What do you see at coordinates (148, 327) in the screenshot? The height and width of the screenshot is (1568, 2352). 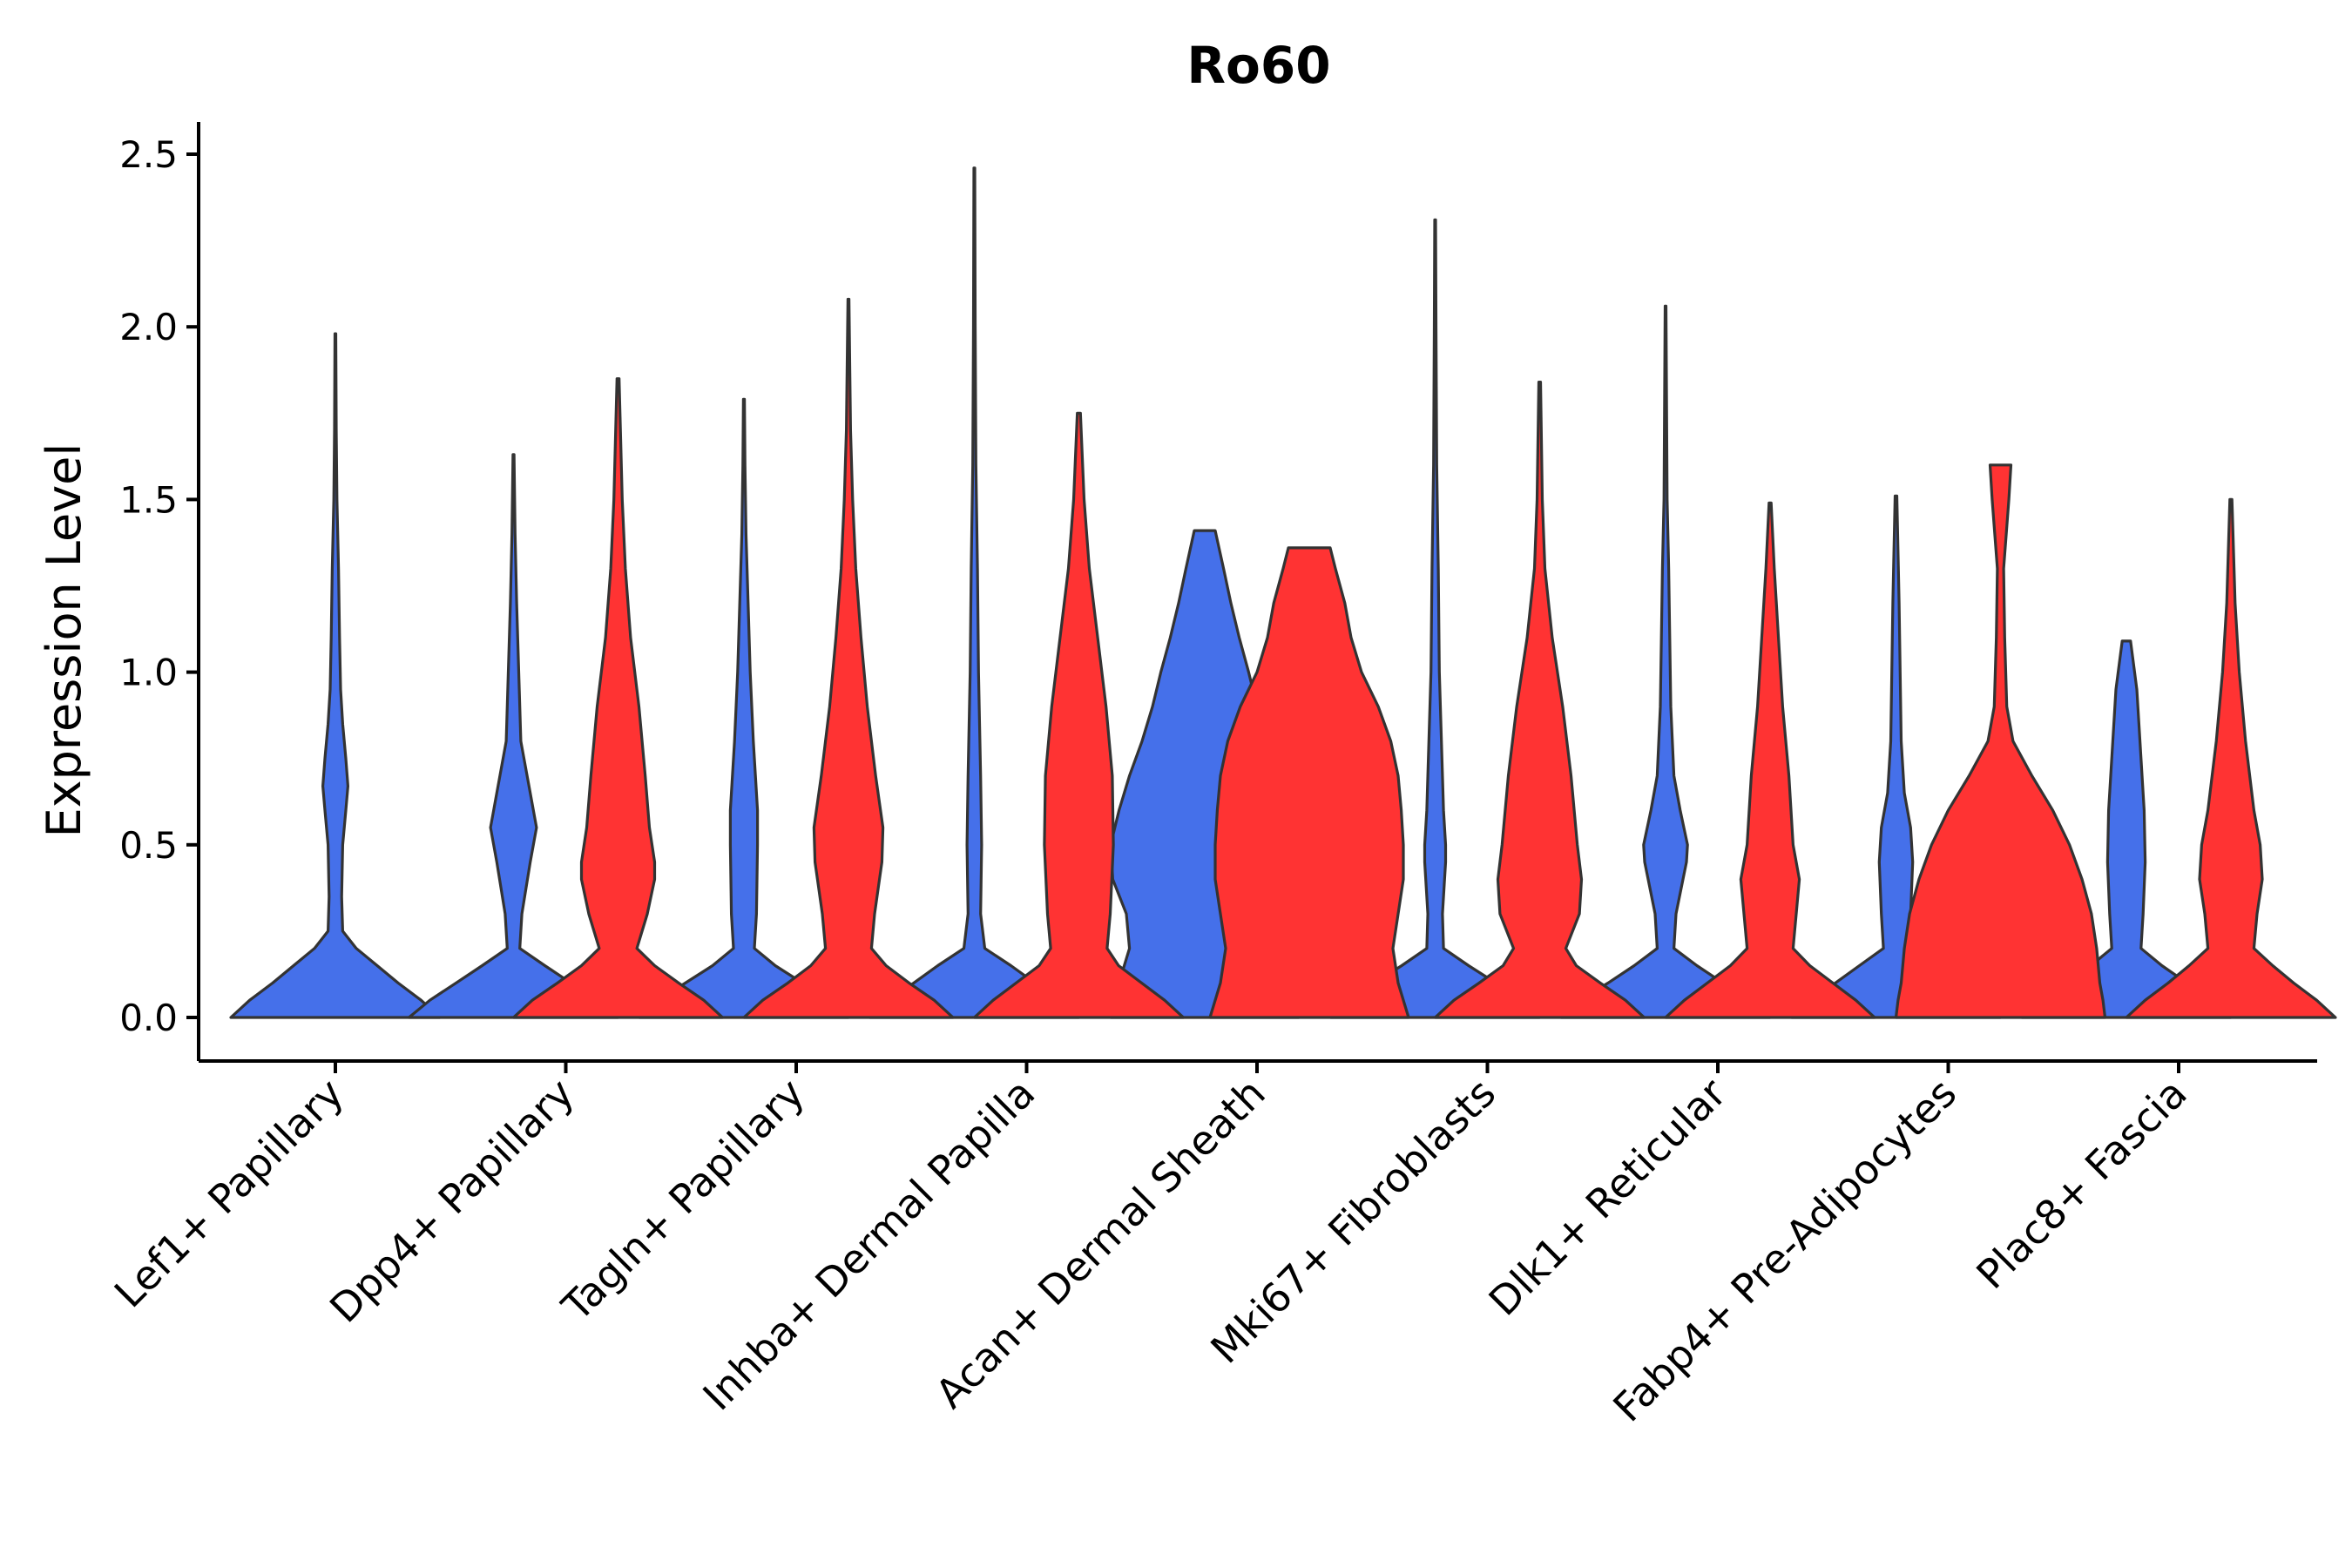 I see `y-tick-label: 2.0` at bounding box center [148, 327].